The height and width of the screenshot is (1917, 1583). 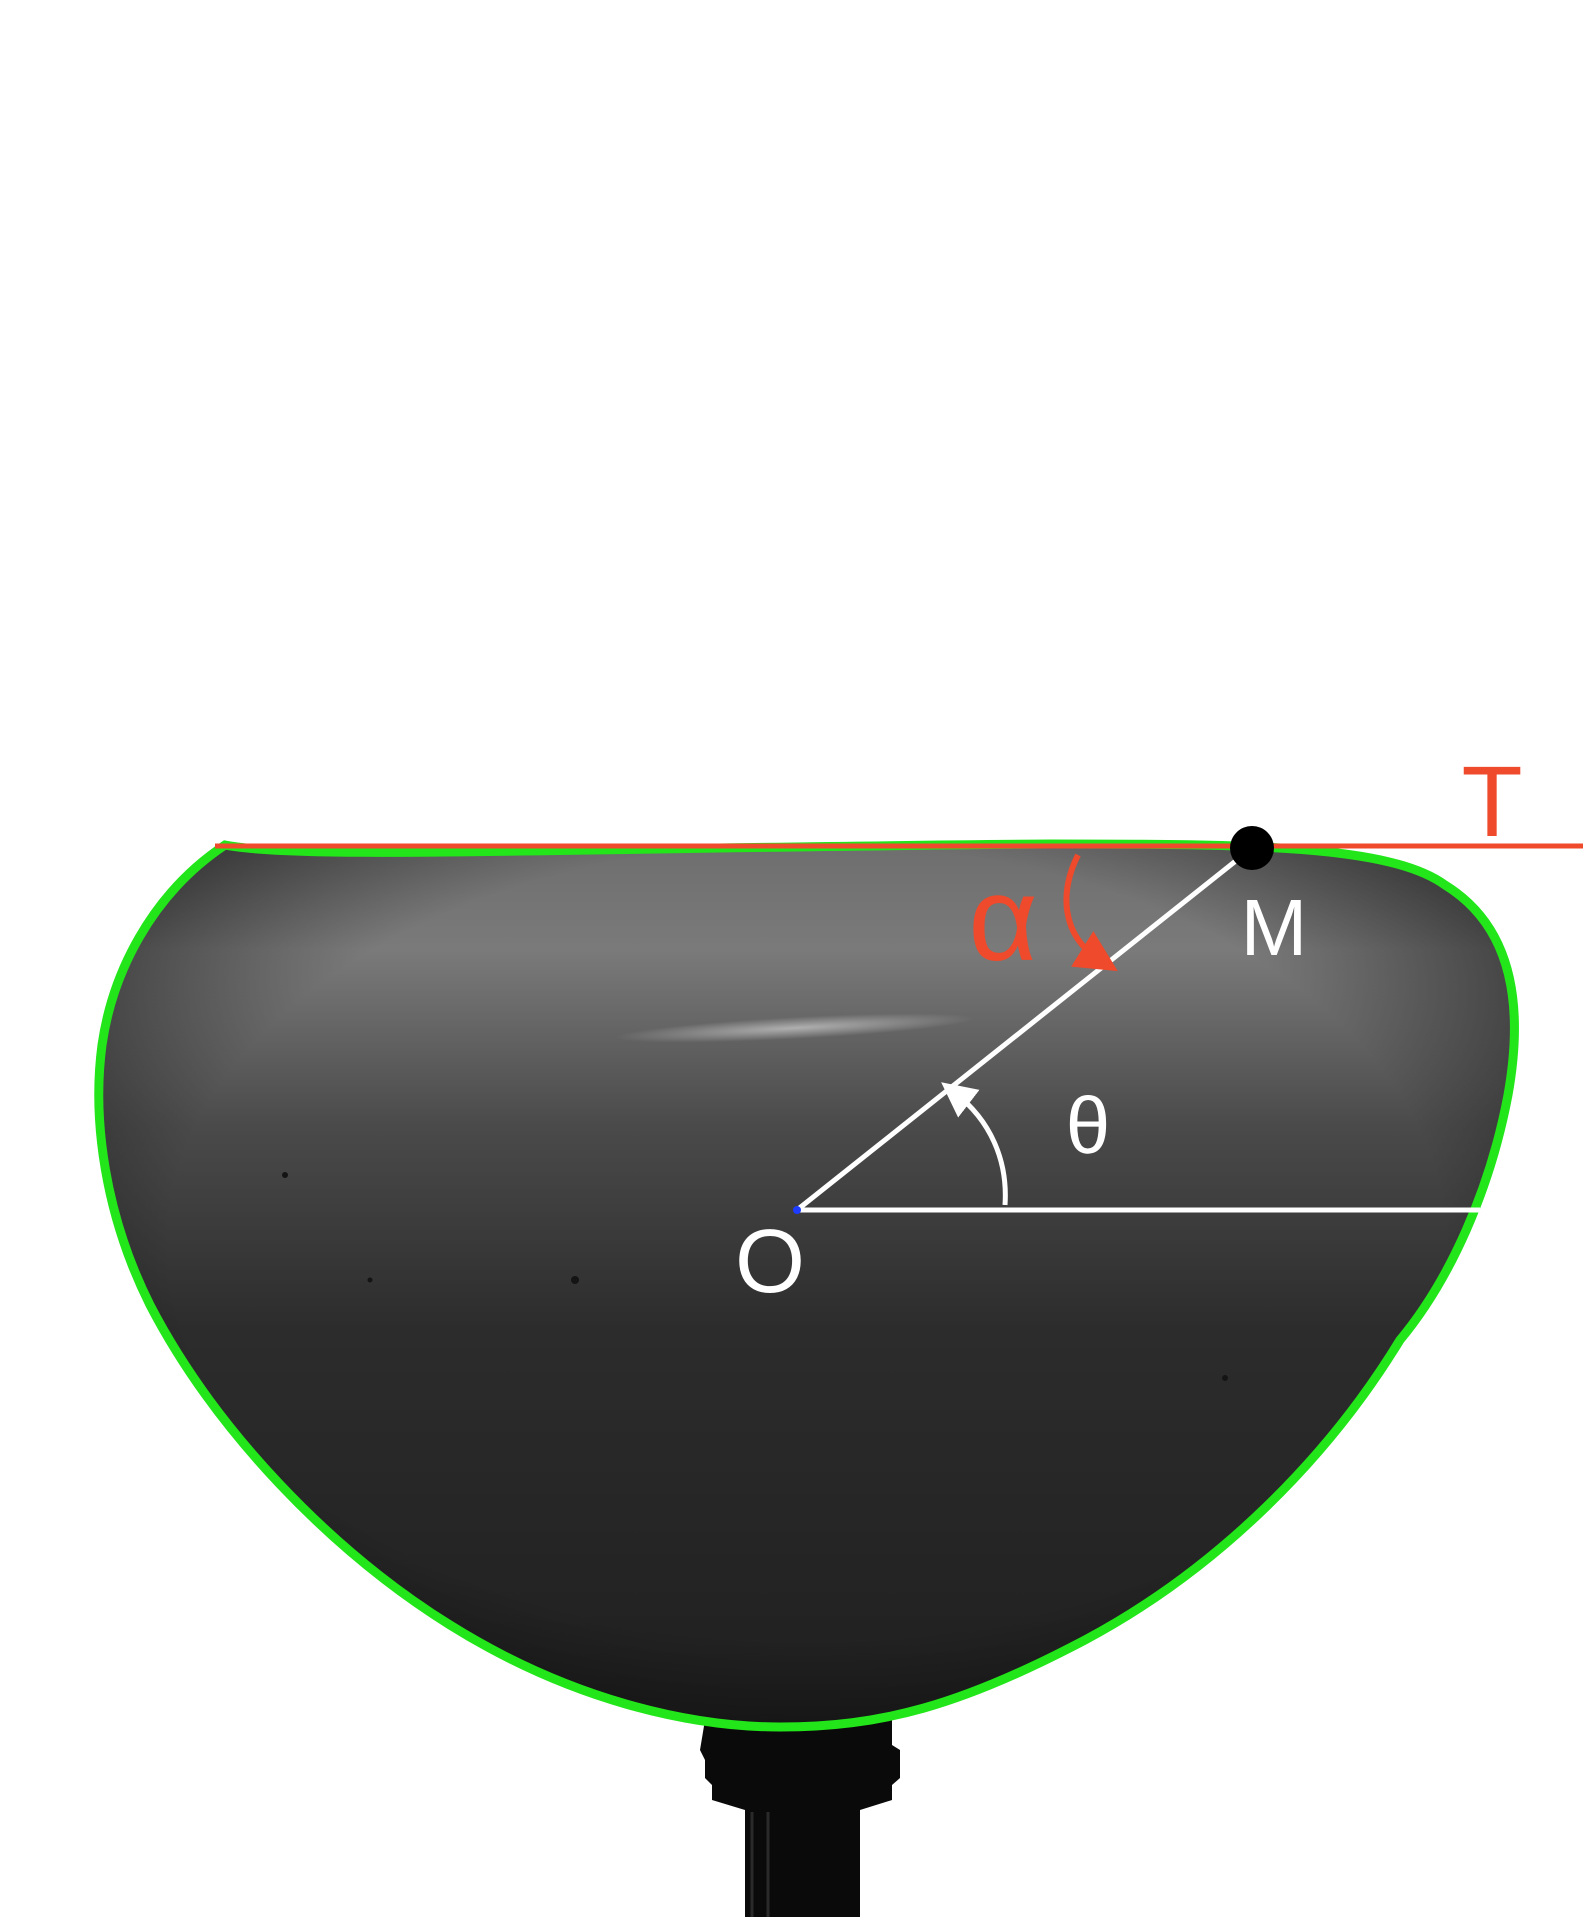 What do you see at coordinates (1252, 848) in the screenshot?
I see `point-m-marker` at bounding box center [1252, 848].